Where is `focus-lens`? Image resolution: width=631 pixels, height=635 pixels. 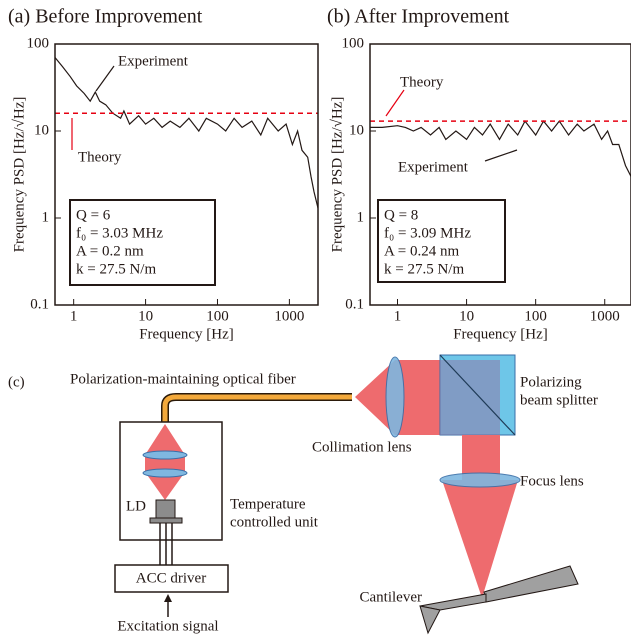
focus-lens is located at coordinates (480, 480).